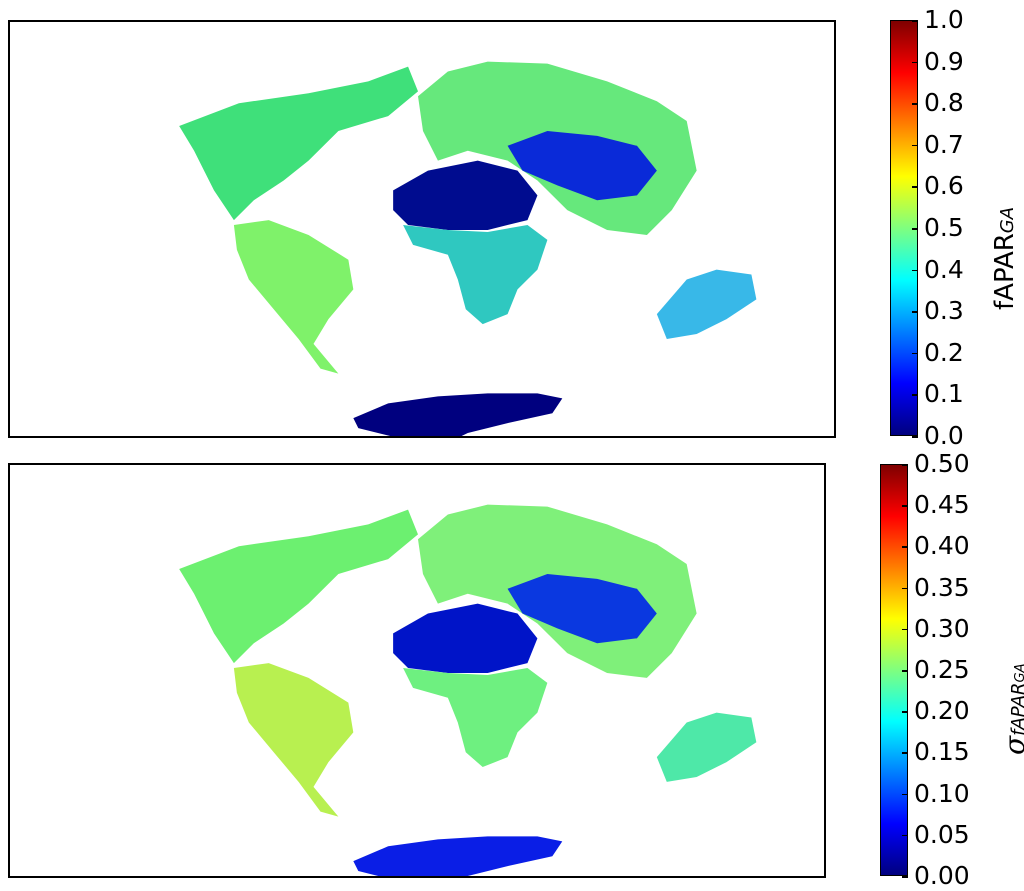 The width and height of the screenshot is (1024, 891). I want to click on colorbar-tick-label: 0.40, so click(942, 546).